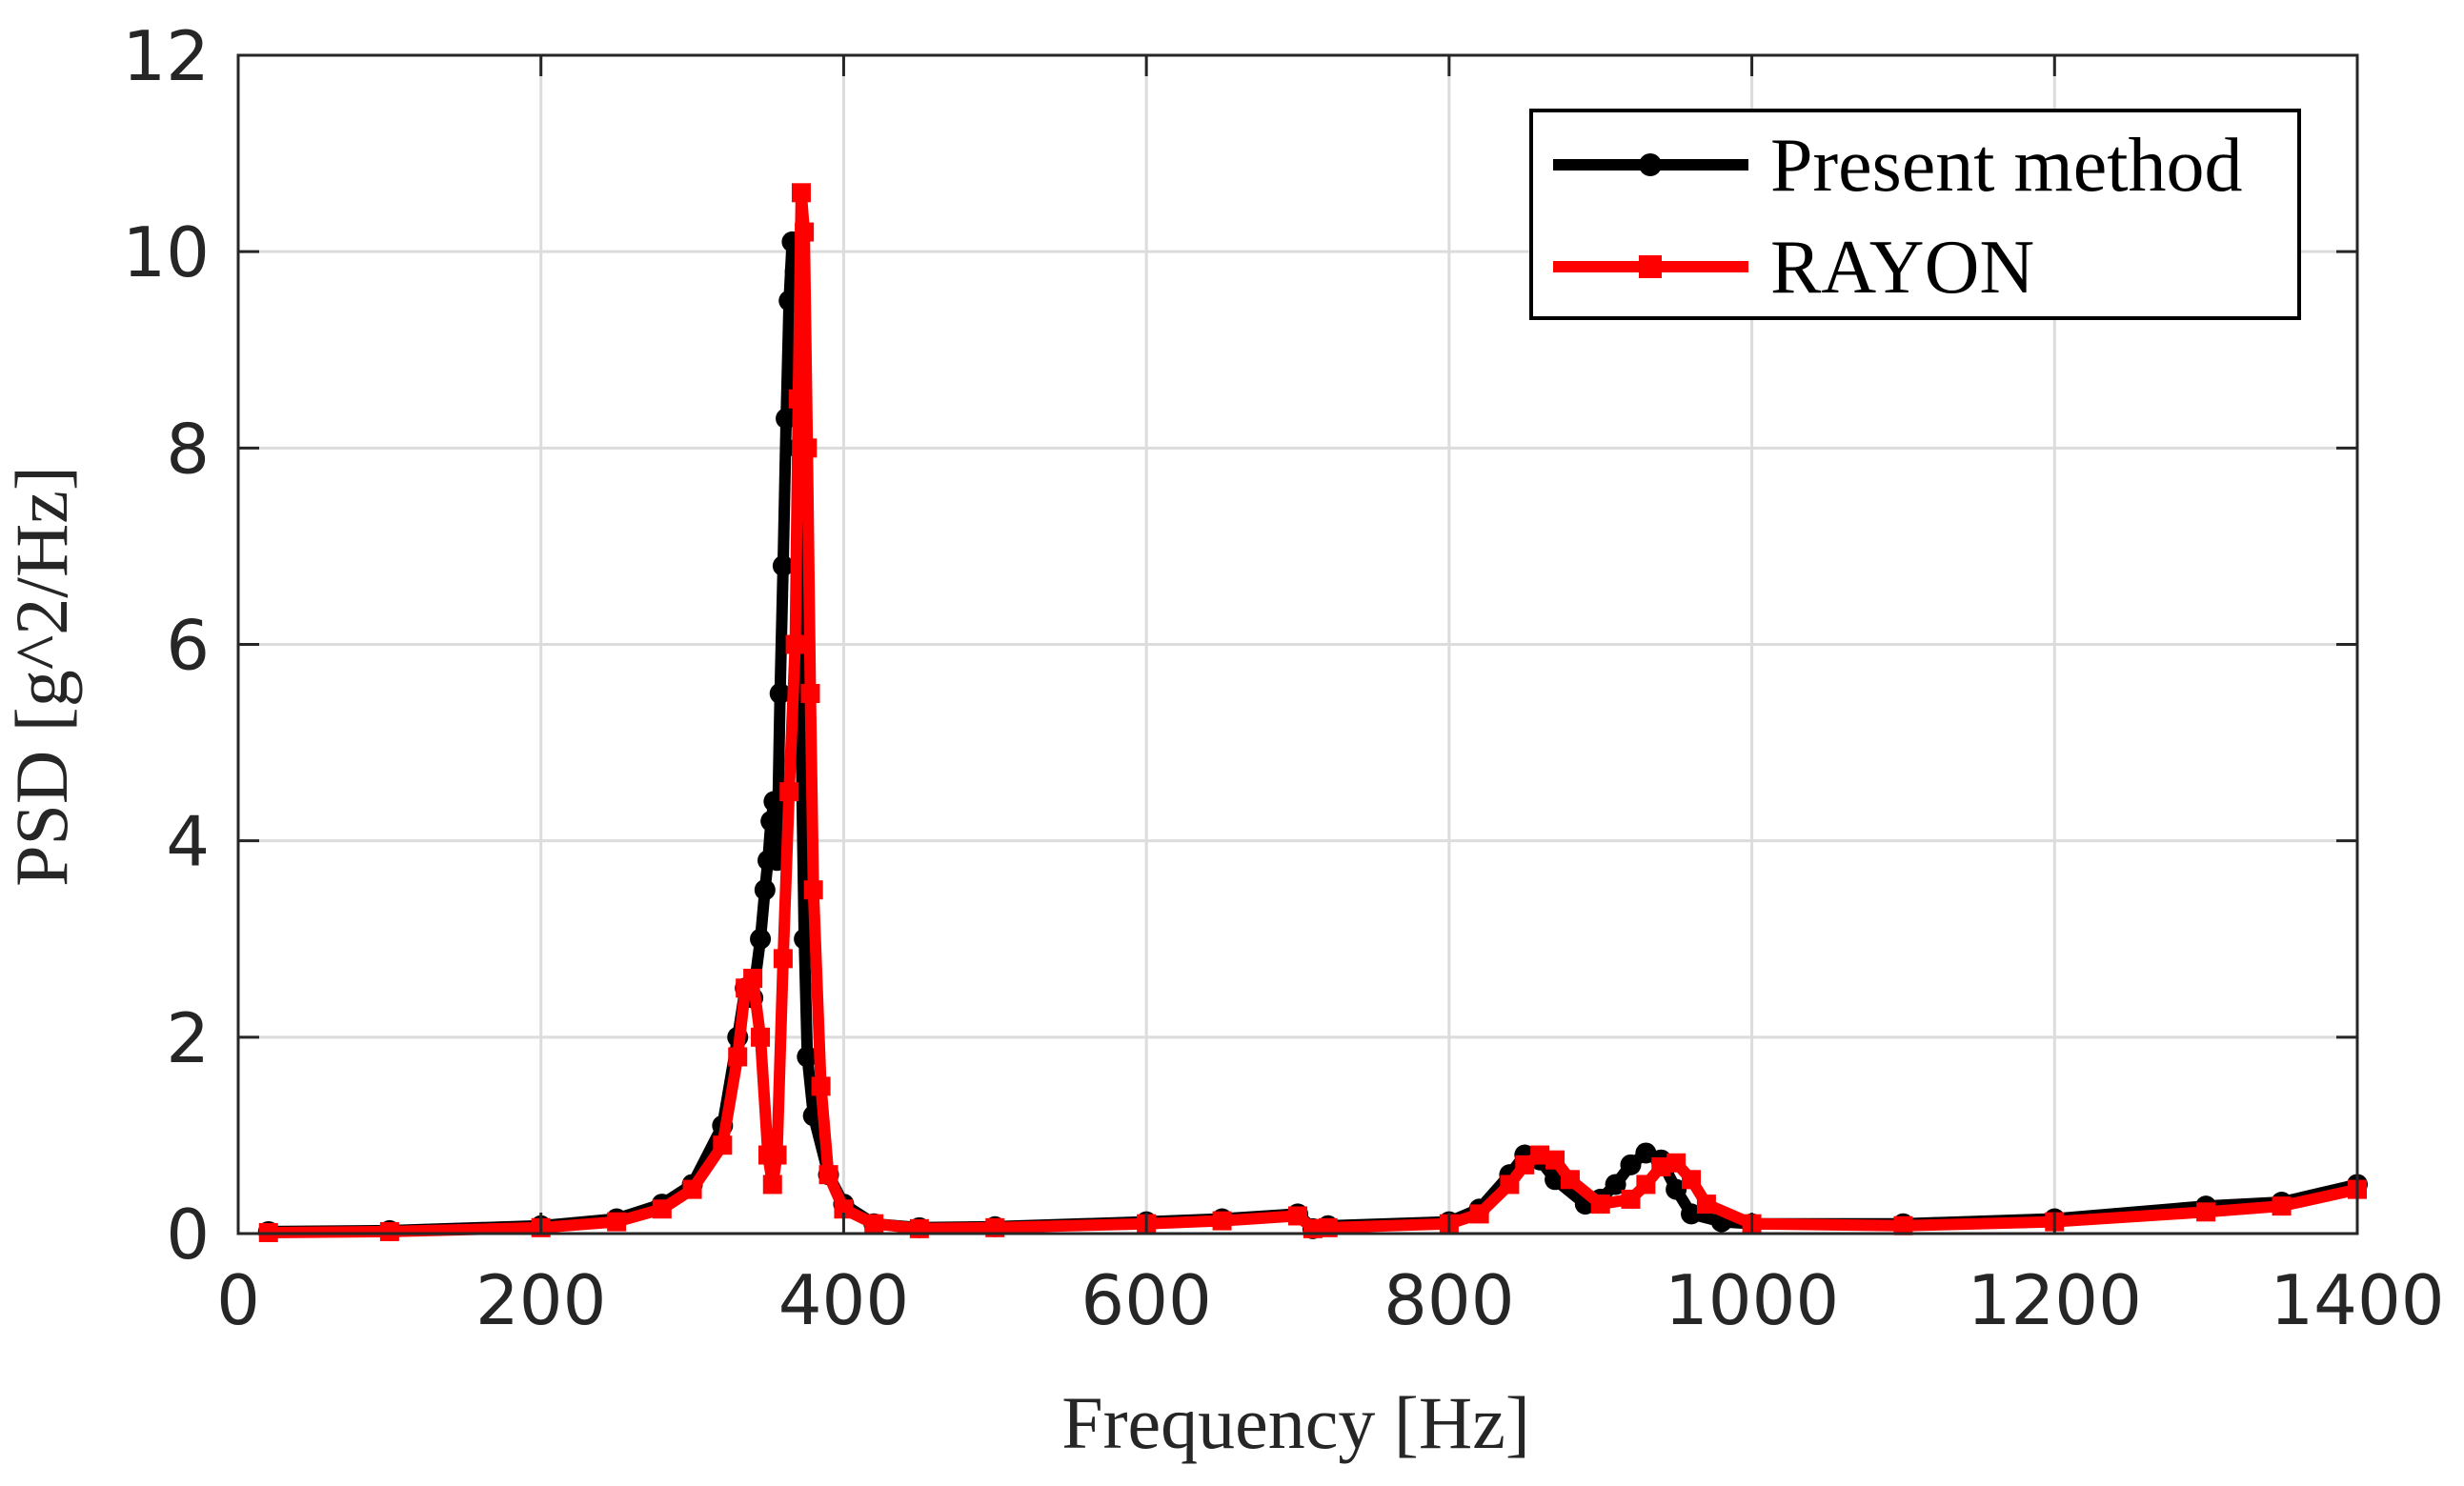 The image size is (2464, 1486). Describe the element at coordinates (2357, 1300) in the screenshot. I see `x-tick-label: 1400` at that location.